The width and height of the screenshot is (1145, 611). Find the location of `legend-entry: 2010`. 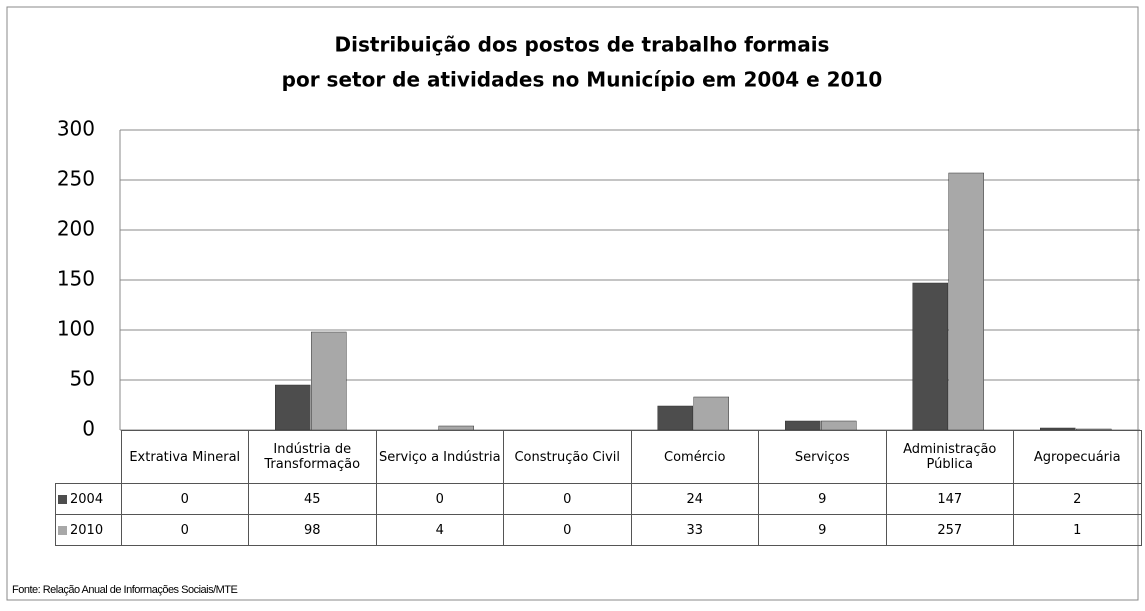

legend-entry: 2010 is located at coordinates (88, 530).